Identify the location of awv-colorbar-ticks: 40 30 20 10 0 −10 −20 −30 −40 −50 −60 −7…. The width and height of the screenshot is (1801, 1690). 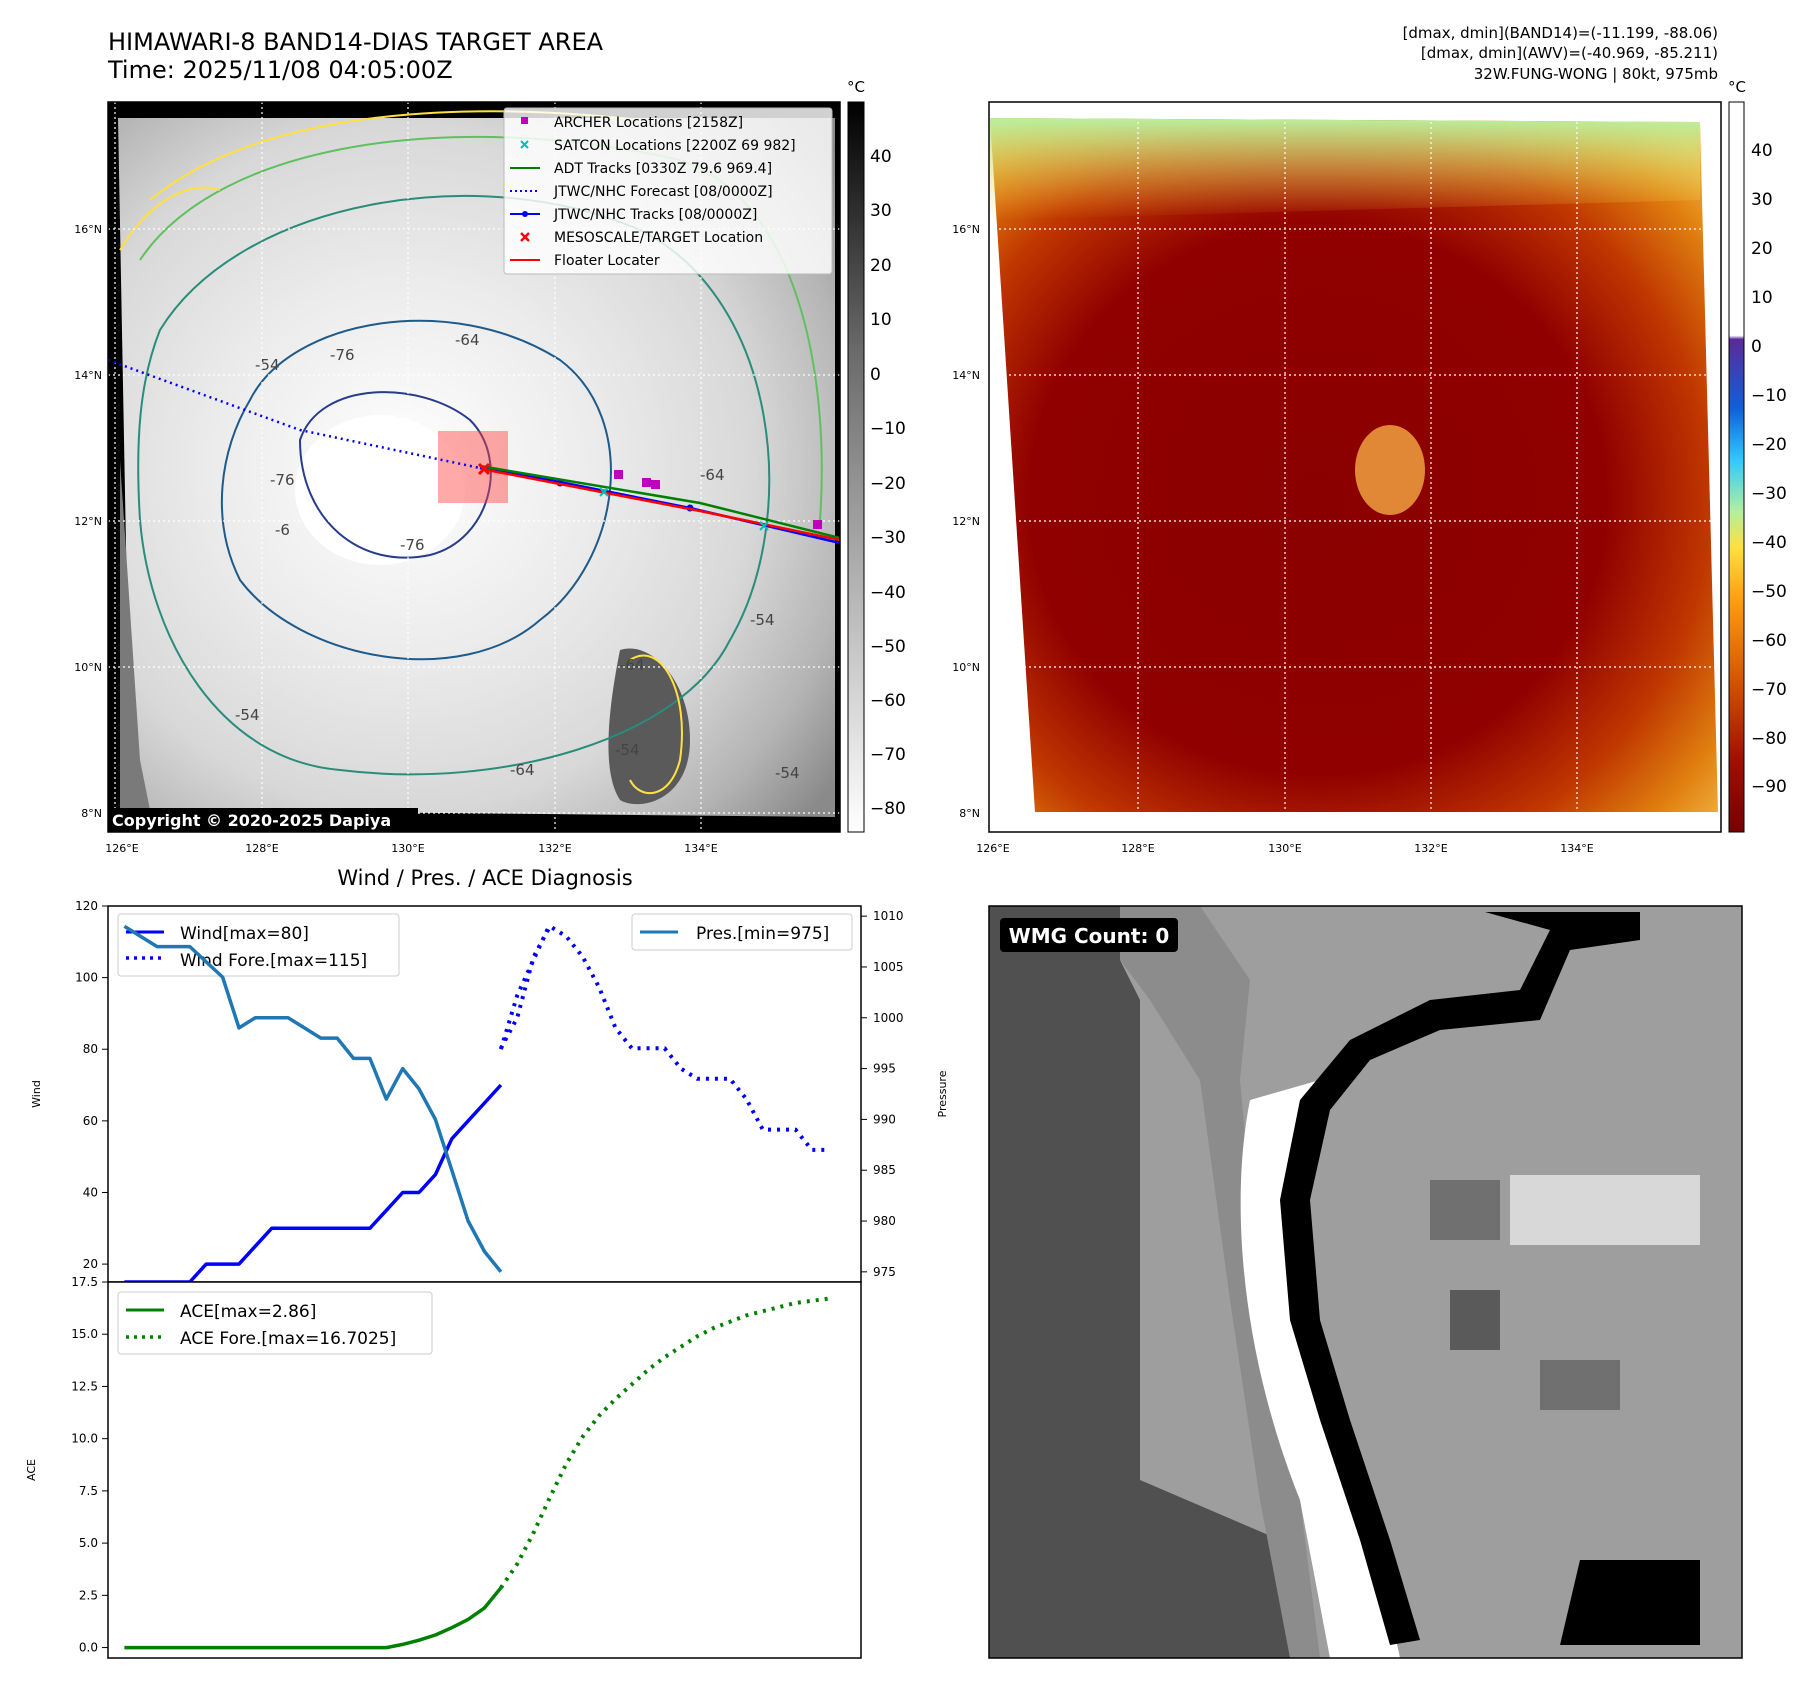
(1769, 469).